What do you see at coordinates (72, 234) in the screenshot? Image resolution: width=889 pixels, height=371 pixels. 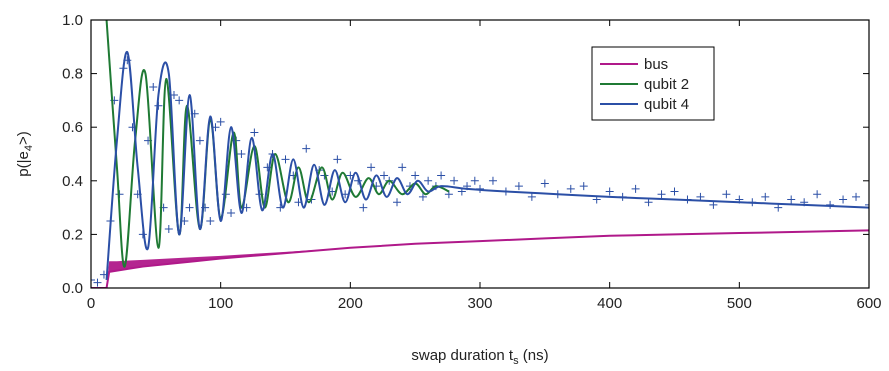 I see `y-tick-label: 0.2` at bounding box center [72, 234].